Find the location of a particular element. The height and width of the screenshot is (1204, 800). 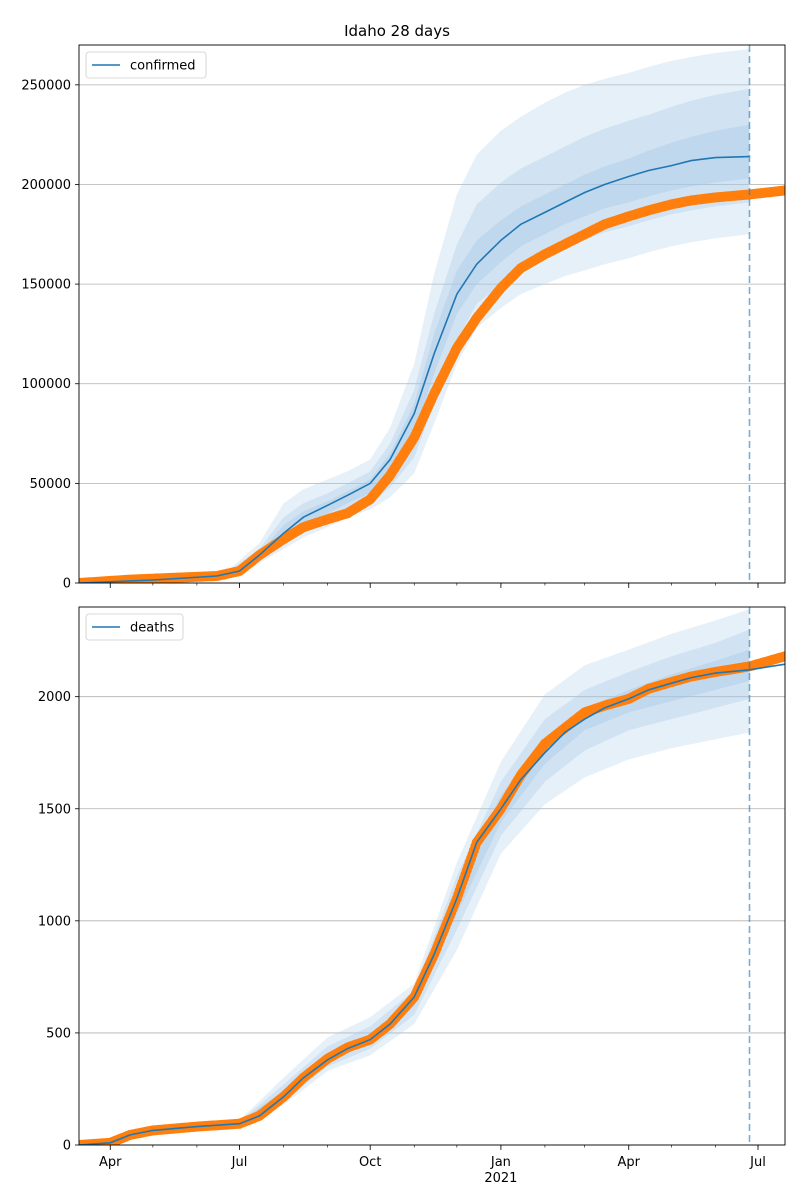

legend: deaths is located at coordinates (134, 627).